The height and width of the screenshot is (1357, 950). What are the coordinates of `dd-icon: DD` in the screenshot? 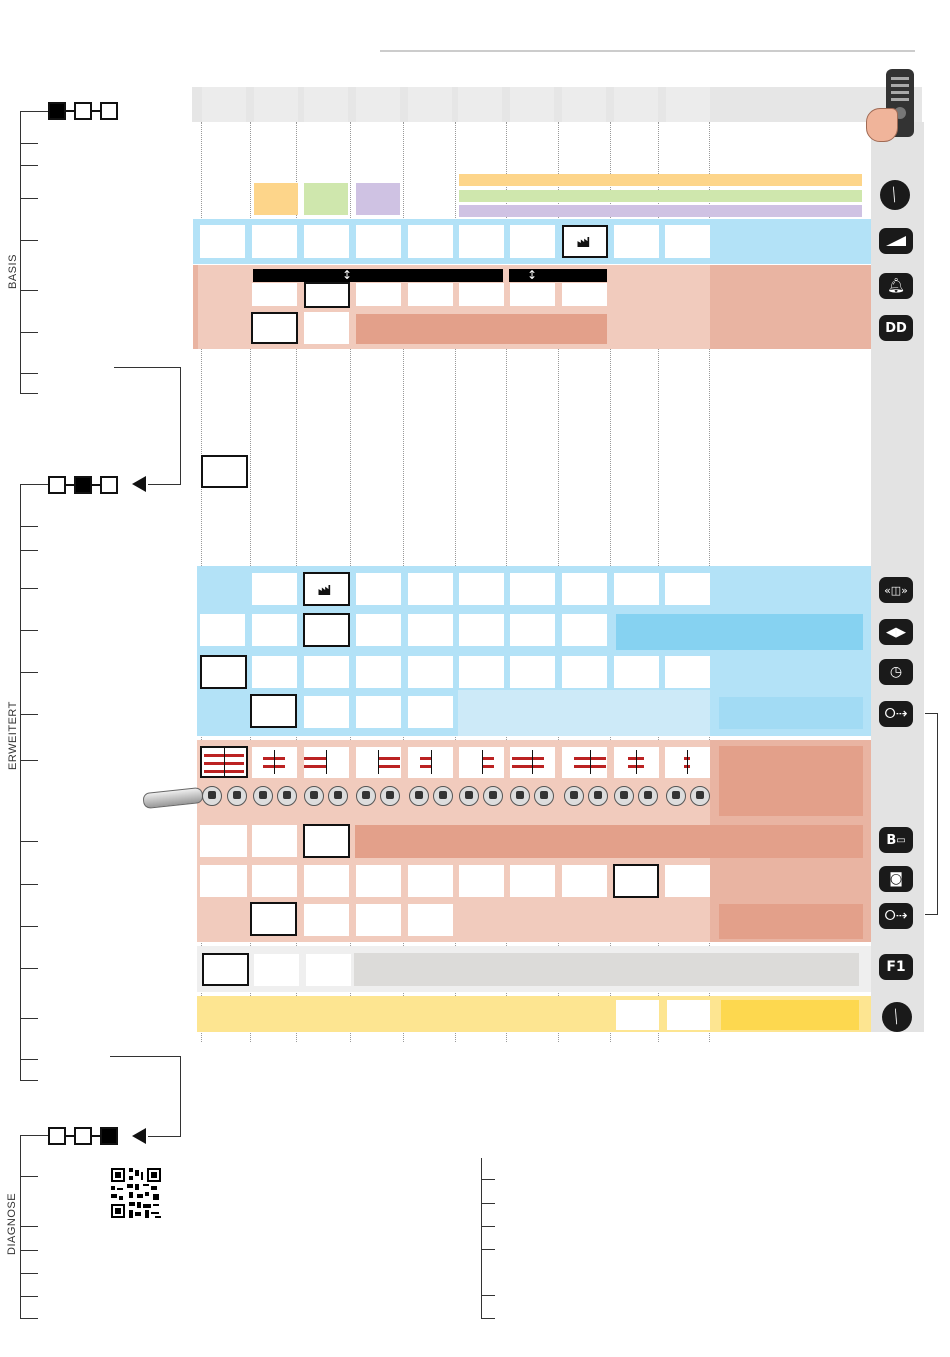 It's located at (896, 328).